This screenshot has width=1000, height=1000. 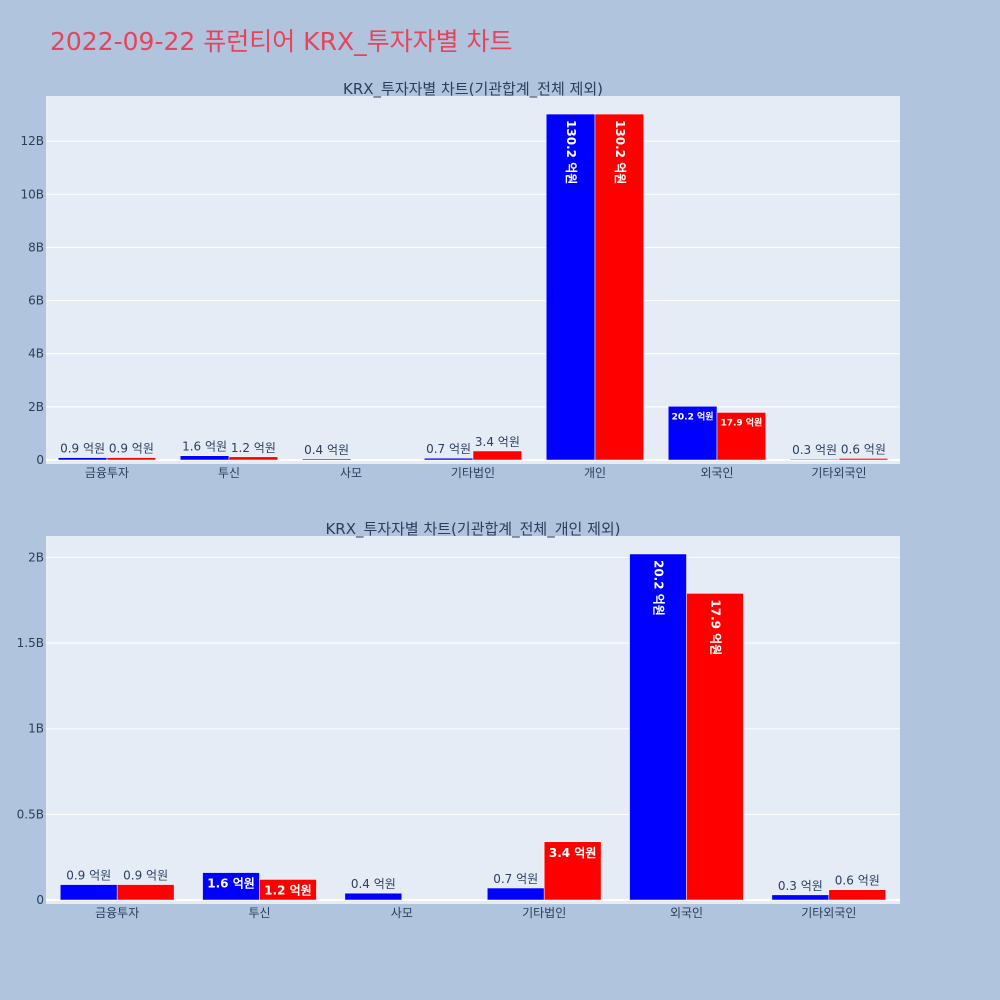 What do you see at coordinates (30, 814) in the screenshot?
I see `y-tick-label: 0.5B` at bounding box center [30, 814].